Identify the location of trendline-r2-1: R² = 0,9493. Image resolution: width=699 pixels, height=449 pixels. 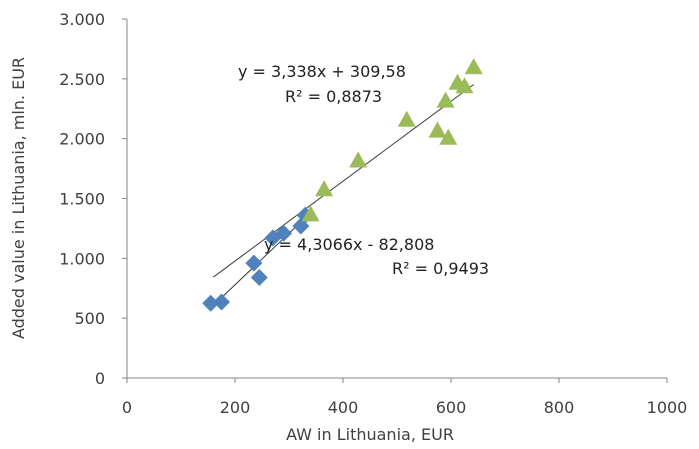
(440, 268).